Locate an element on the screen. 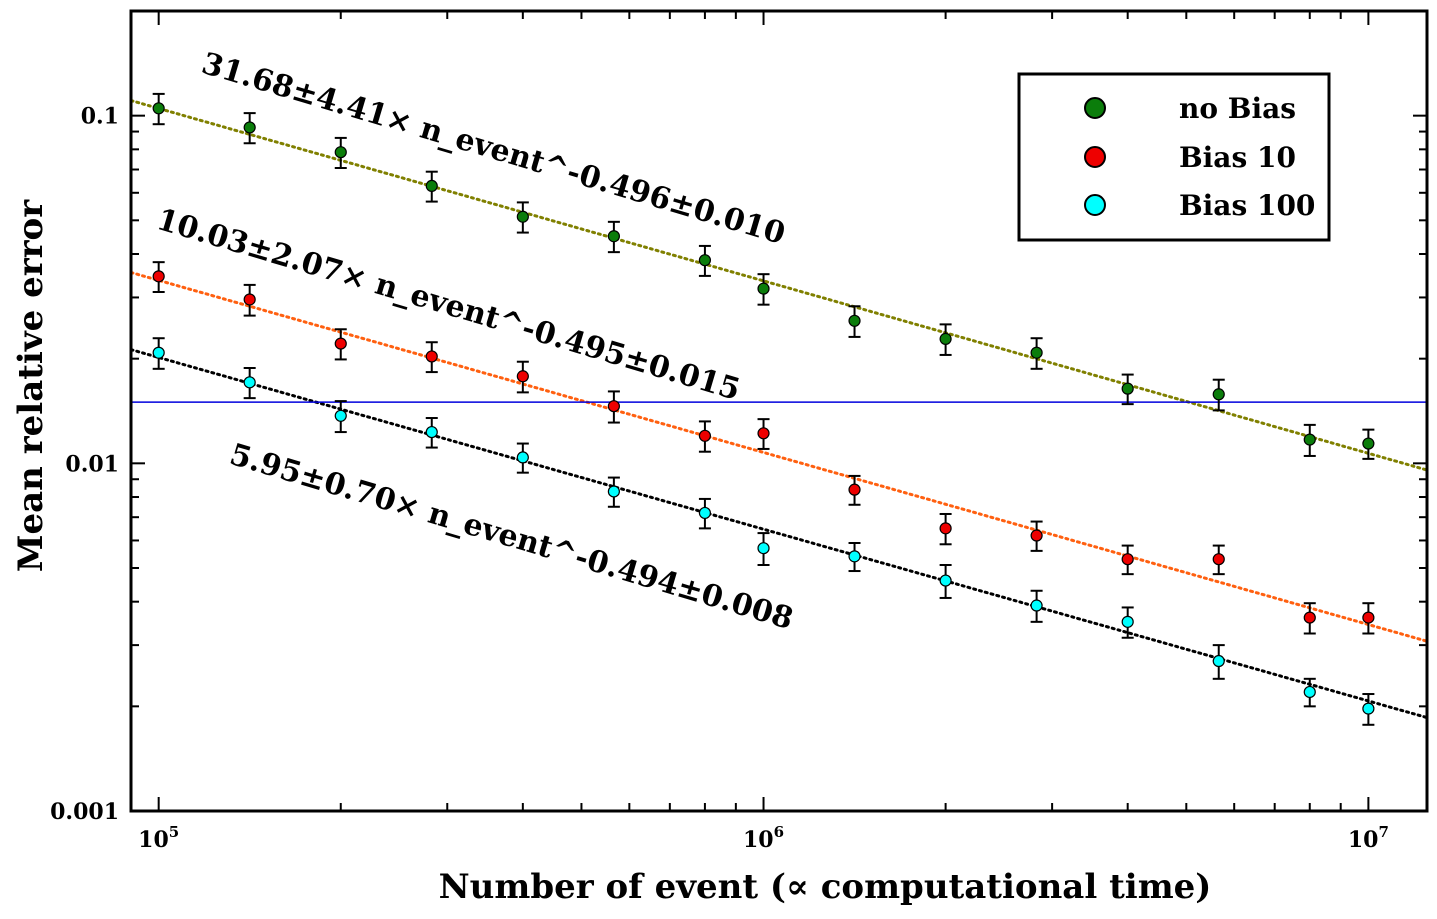 The height and width of the screenshot is (919, 1437). legend: no Bias Bias 10 Bias 100 is located at coordinates (1174, 157).